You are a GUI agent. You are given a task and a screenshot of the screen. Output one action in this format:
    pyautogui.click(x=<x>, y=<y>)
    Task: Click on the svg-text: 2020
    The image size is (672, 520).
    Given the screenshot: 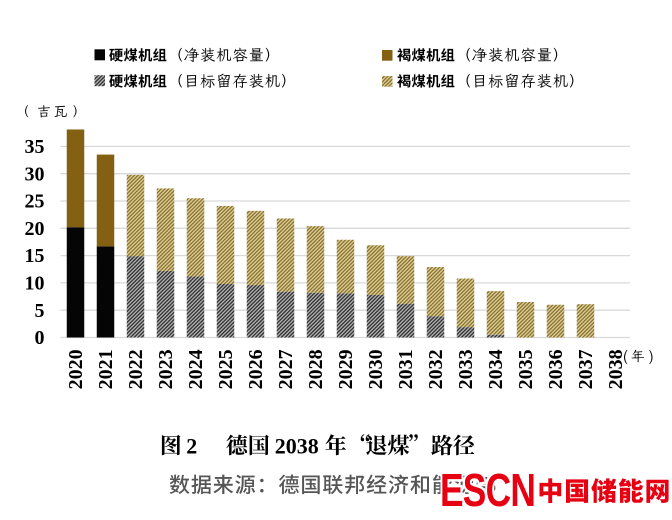 What is the action you would take?
    pyautogui.click(x=76, y=369)
    